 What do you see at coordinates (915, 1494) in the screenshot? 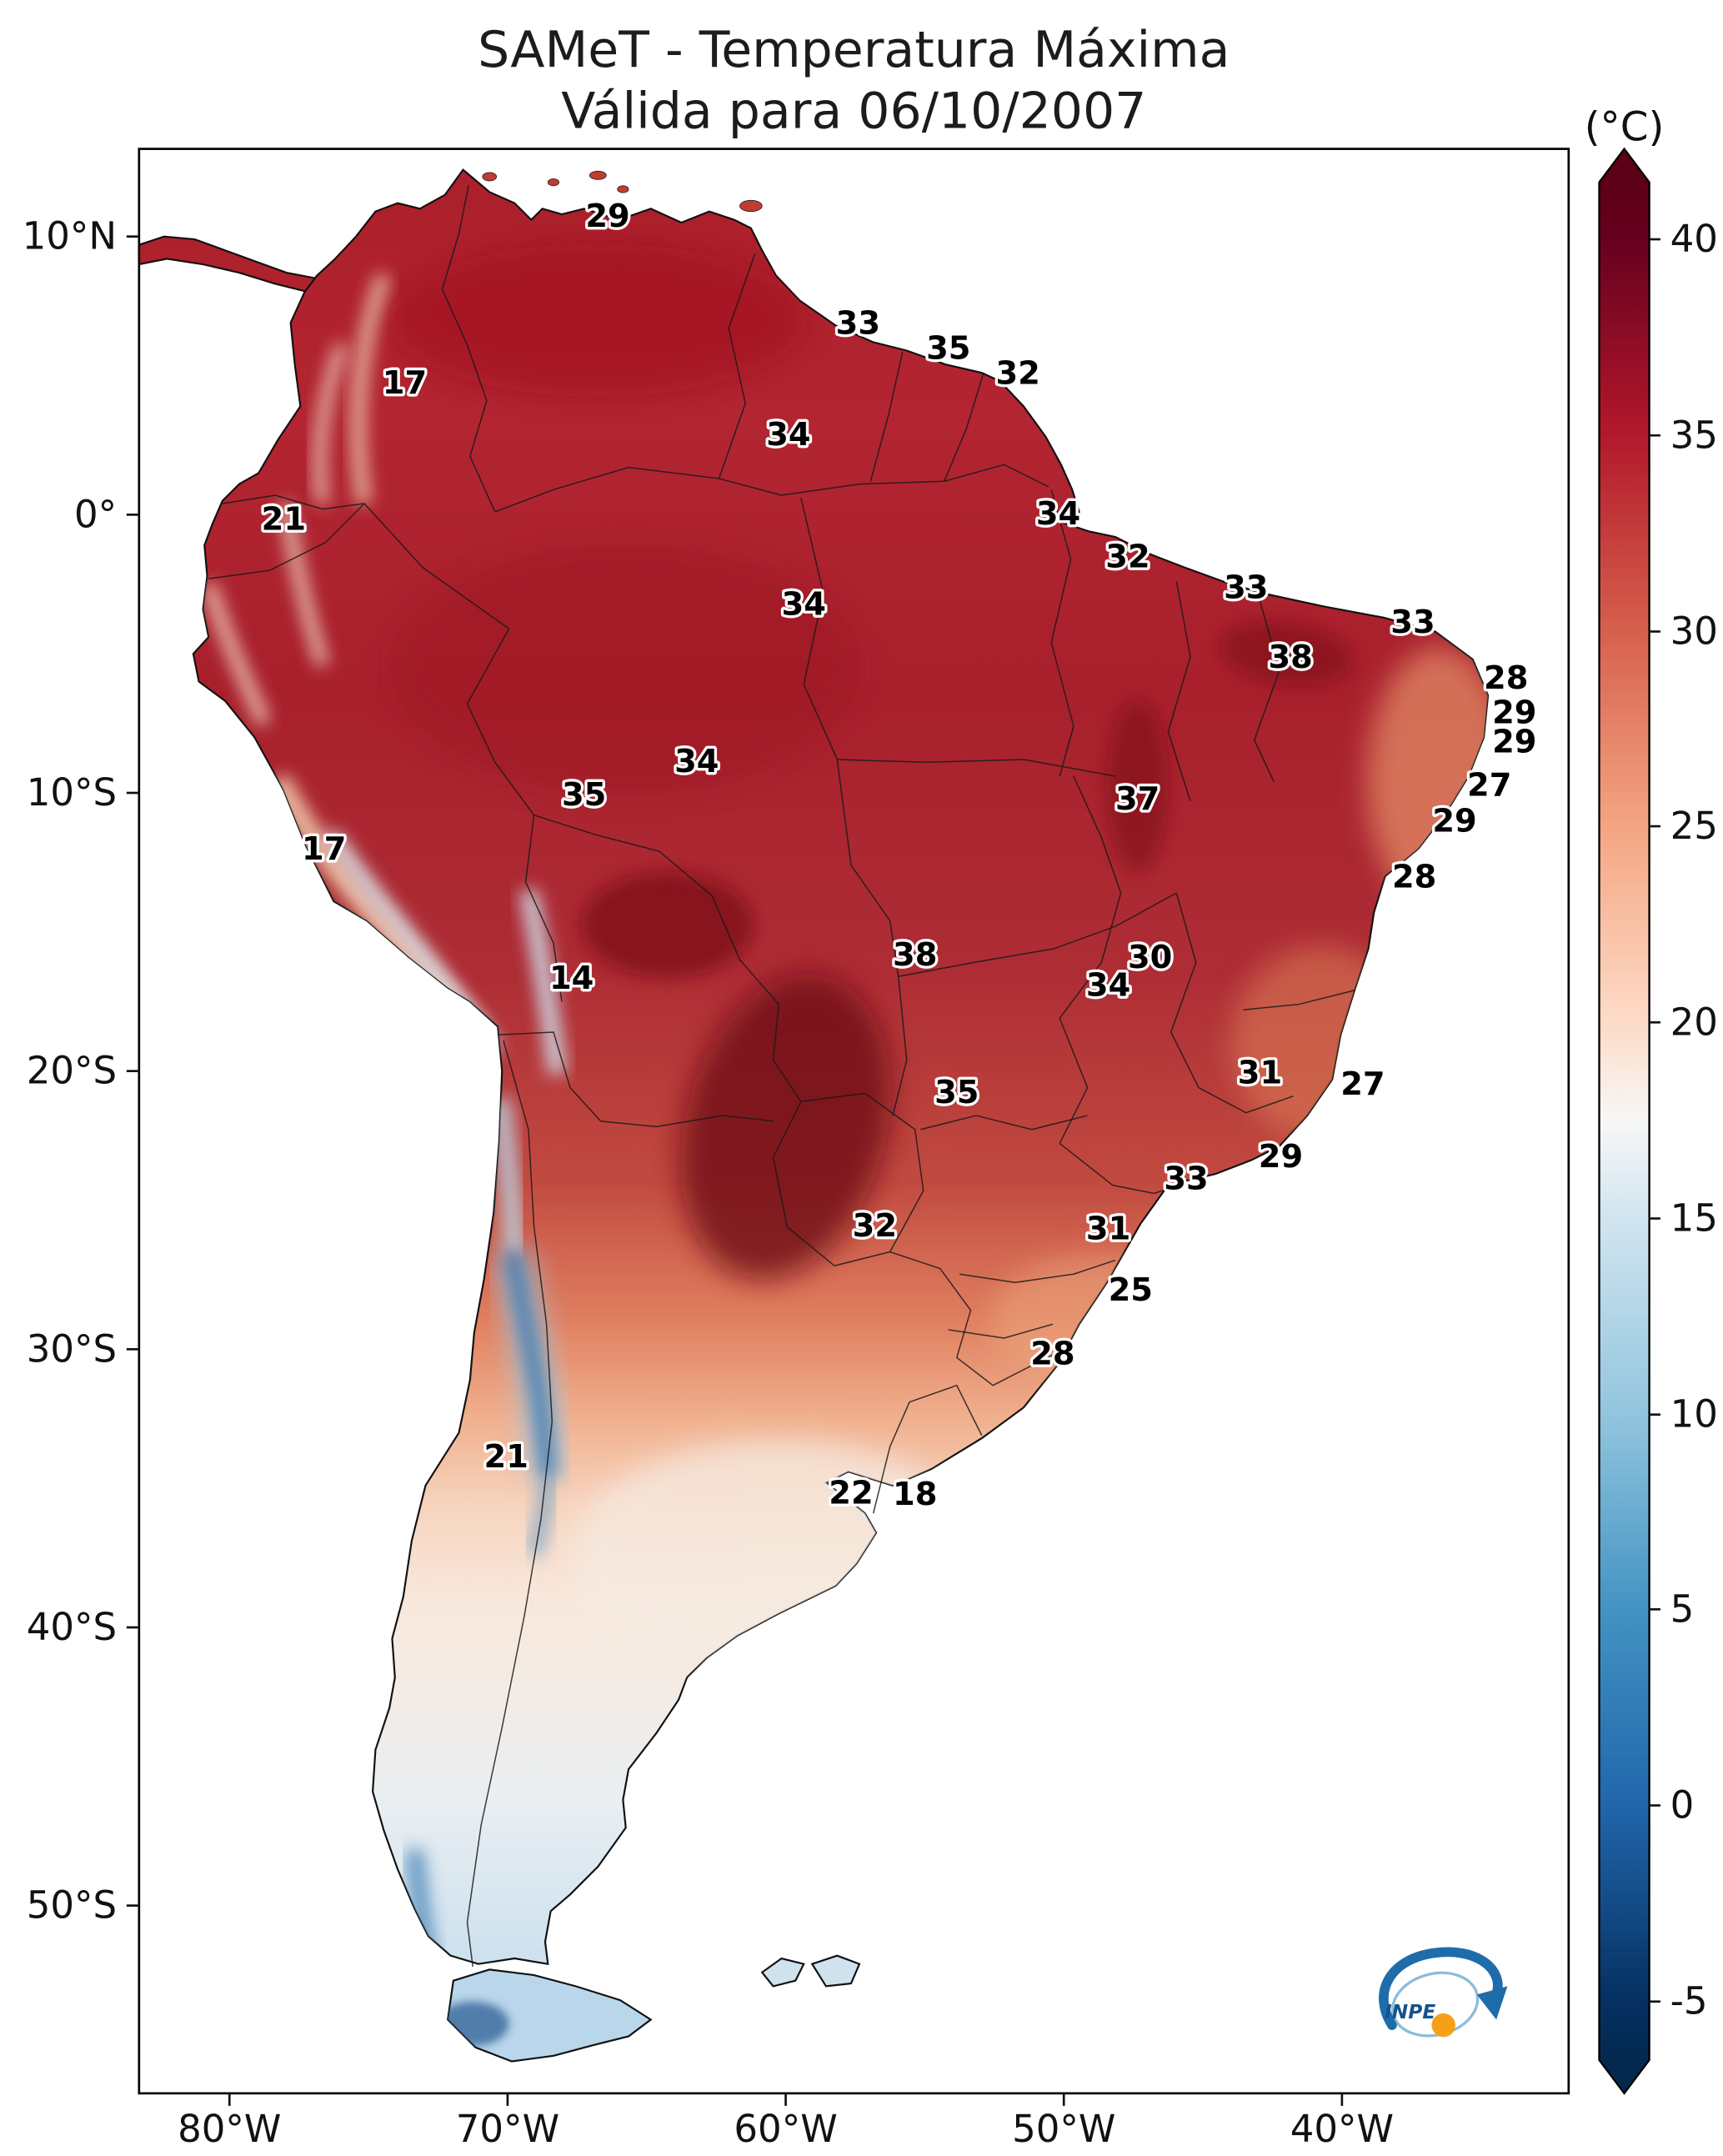
I see `station-temp-label: 18` at bounding box center [915, 1494].